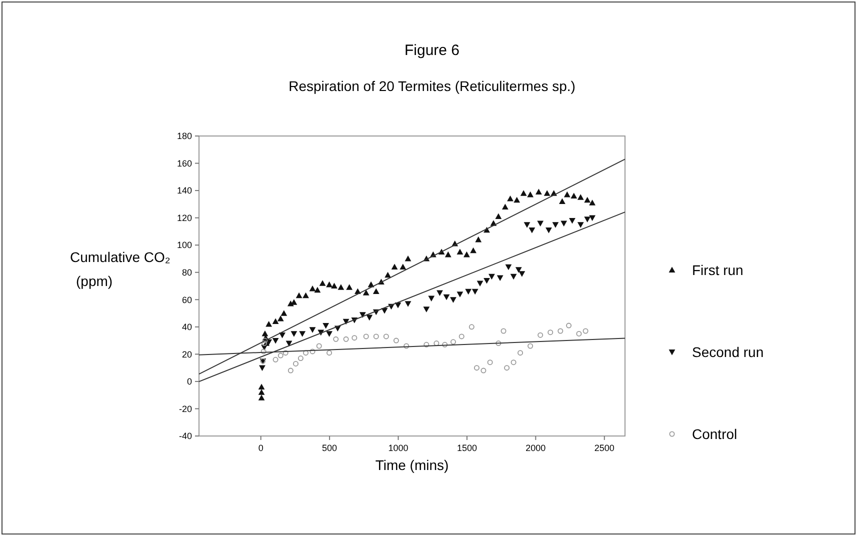 This screenshot has height=546, width=859. What do you see at coordinates (398, 448) in the screenshot?
I see `x-tick-label: 1000` at bounding box center [398, 448].